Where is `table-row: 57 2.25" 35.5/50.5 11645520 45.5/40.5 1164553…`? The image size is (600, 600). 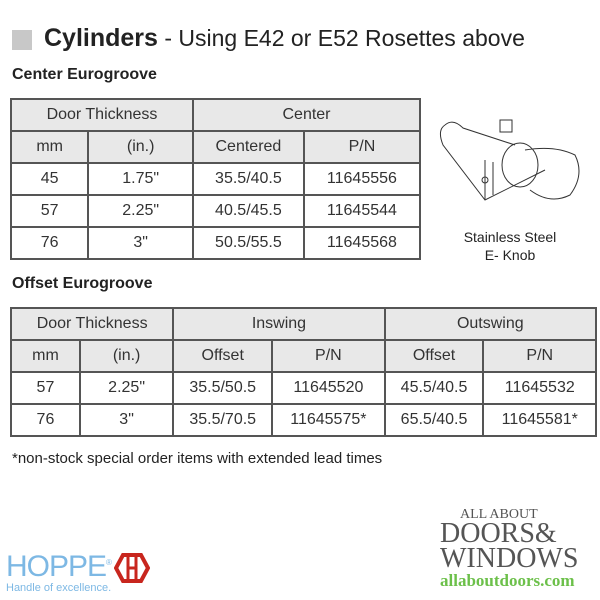 table-row: 57 2.25" 35.5/50.5 11645520 45.5/40.5 1164553… is located at coordinates (303, 388).